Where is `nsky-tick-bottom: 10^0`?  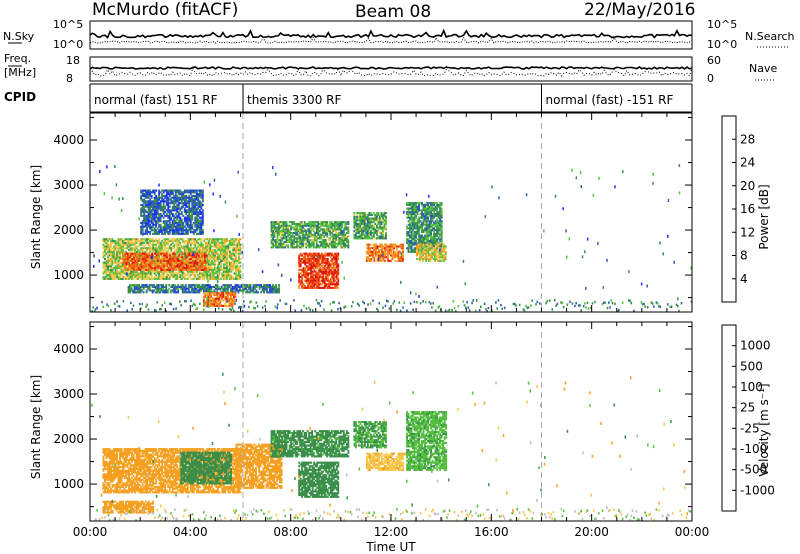 nsky-tick-bottom: 10^0 is located at coordinates (68, 44).